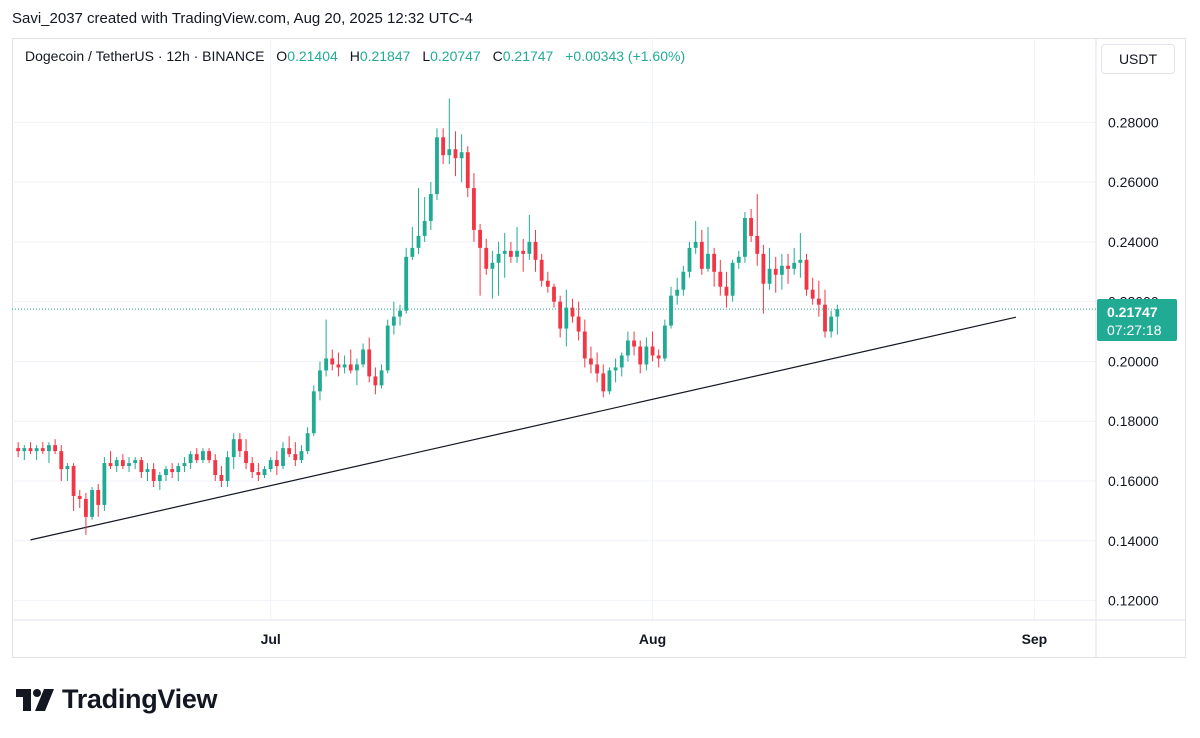  I want to click on currency-button: USDT, so click(1138, 59).